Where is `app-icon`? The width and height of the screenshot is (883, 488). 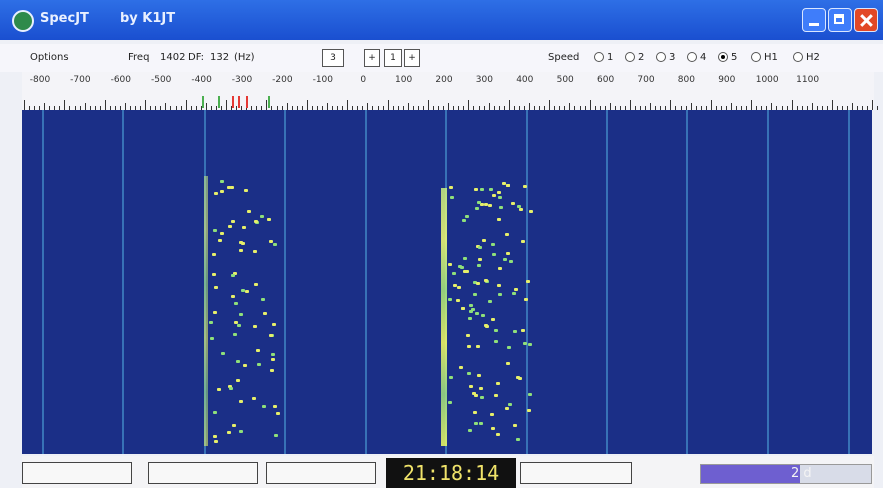 app-icon is located at coordinates (23, 21).